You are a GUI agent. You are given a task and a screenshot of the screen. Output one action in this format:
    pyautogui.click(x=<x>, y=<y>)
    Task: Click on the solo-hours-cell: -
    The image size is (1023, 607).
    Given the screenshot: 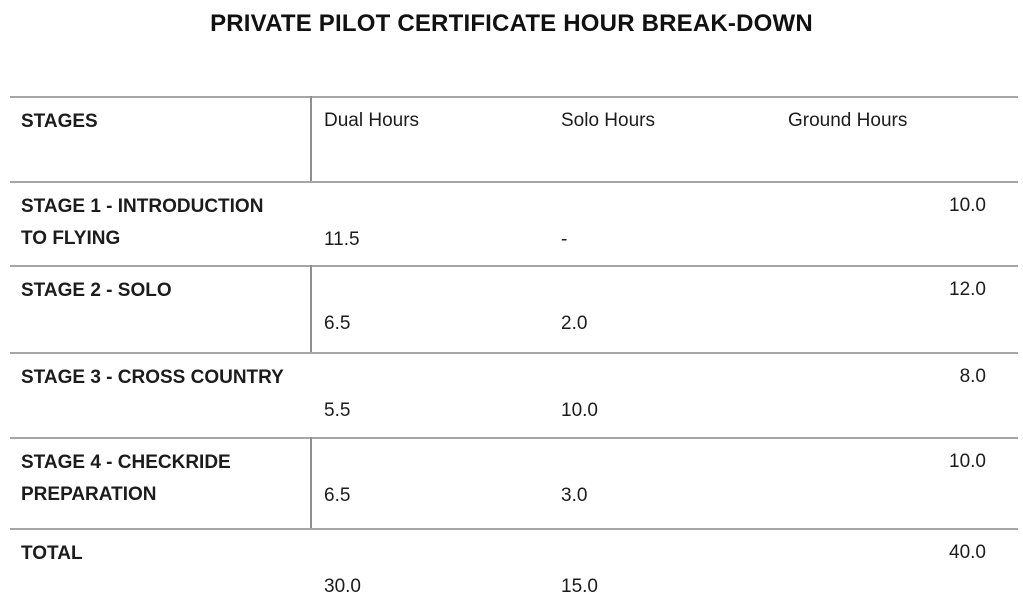 What is the action you would take?
    pyautogui.click(x=564, y=239)
    